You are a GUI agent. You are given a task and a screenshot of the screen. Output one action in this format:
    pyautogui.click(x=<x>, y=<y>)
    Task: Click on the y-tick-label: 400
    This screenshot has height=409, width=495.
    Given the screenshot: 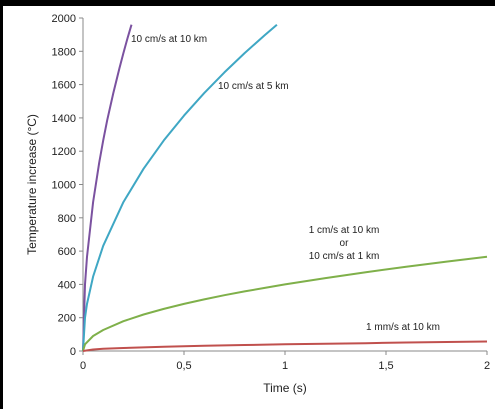 What is the action you would take?
    pyautogui.click(x=67, y=285)
    